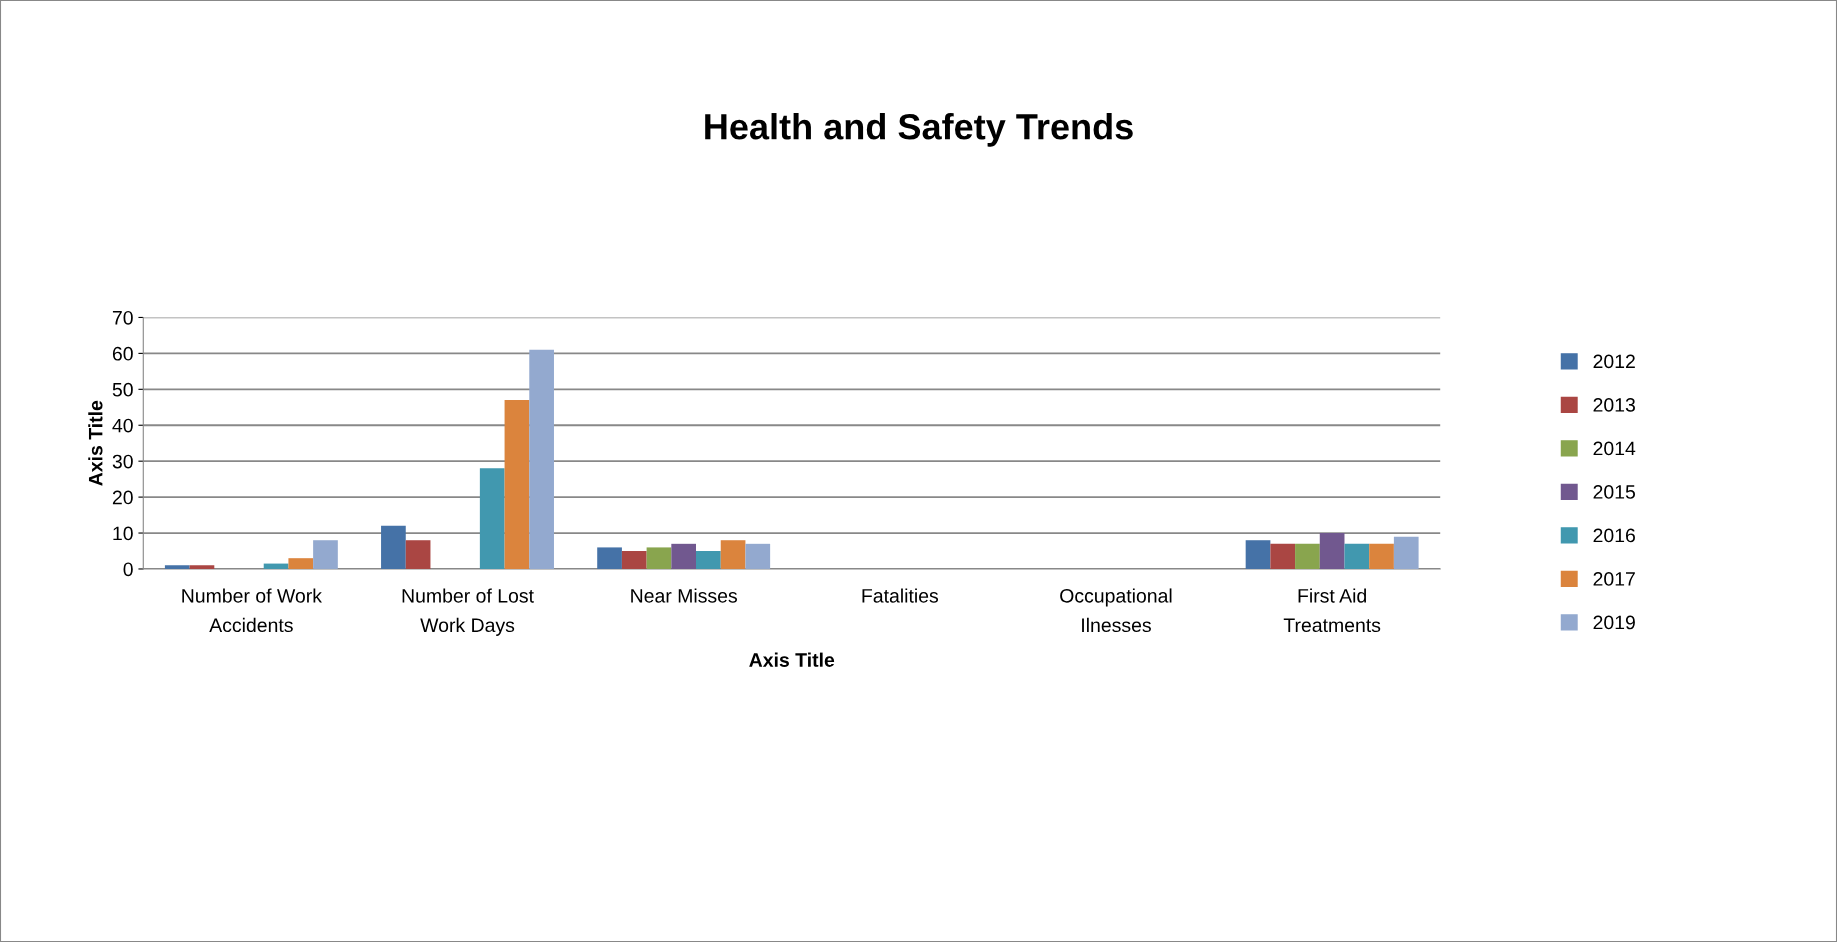 The image size is (1837, 942). What do you see at coordinates (1614, 535) in the screenshot?
I see `legend-label: 2016` at bounding box center [1614, 535].